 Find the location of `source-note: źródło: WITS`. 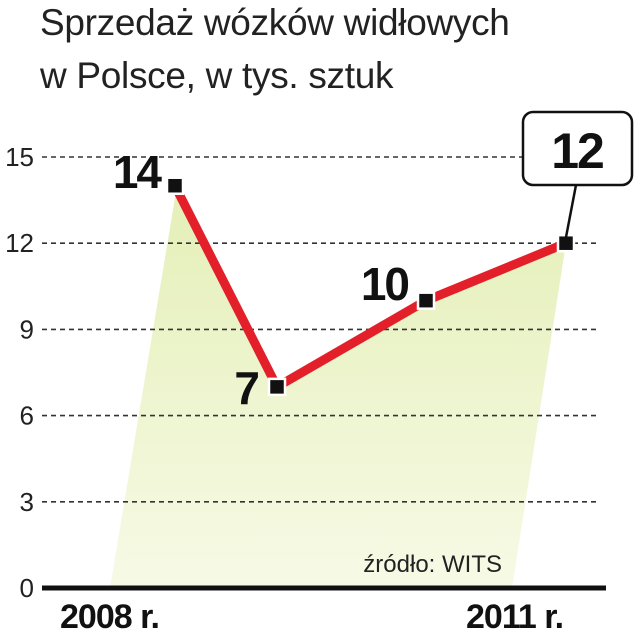

source-note: źródło: WITS is located at coordinates (432, 564).